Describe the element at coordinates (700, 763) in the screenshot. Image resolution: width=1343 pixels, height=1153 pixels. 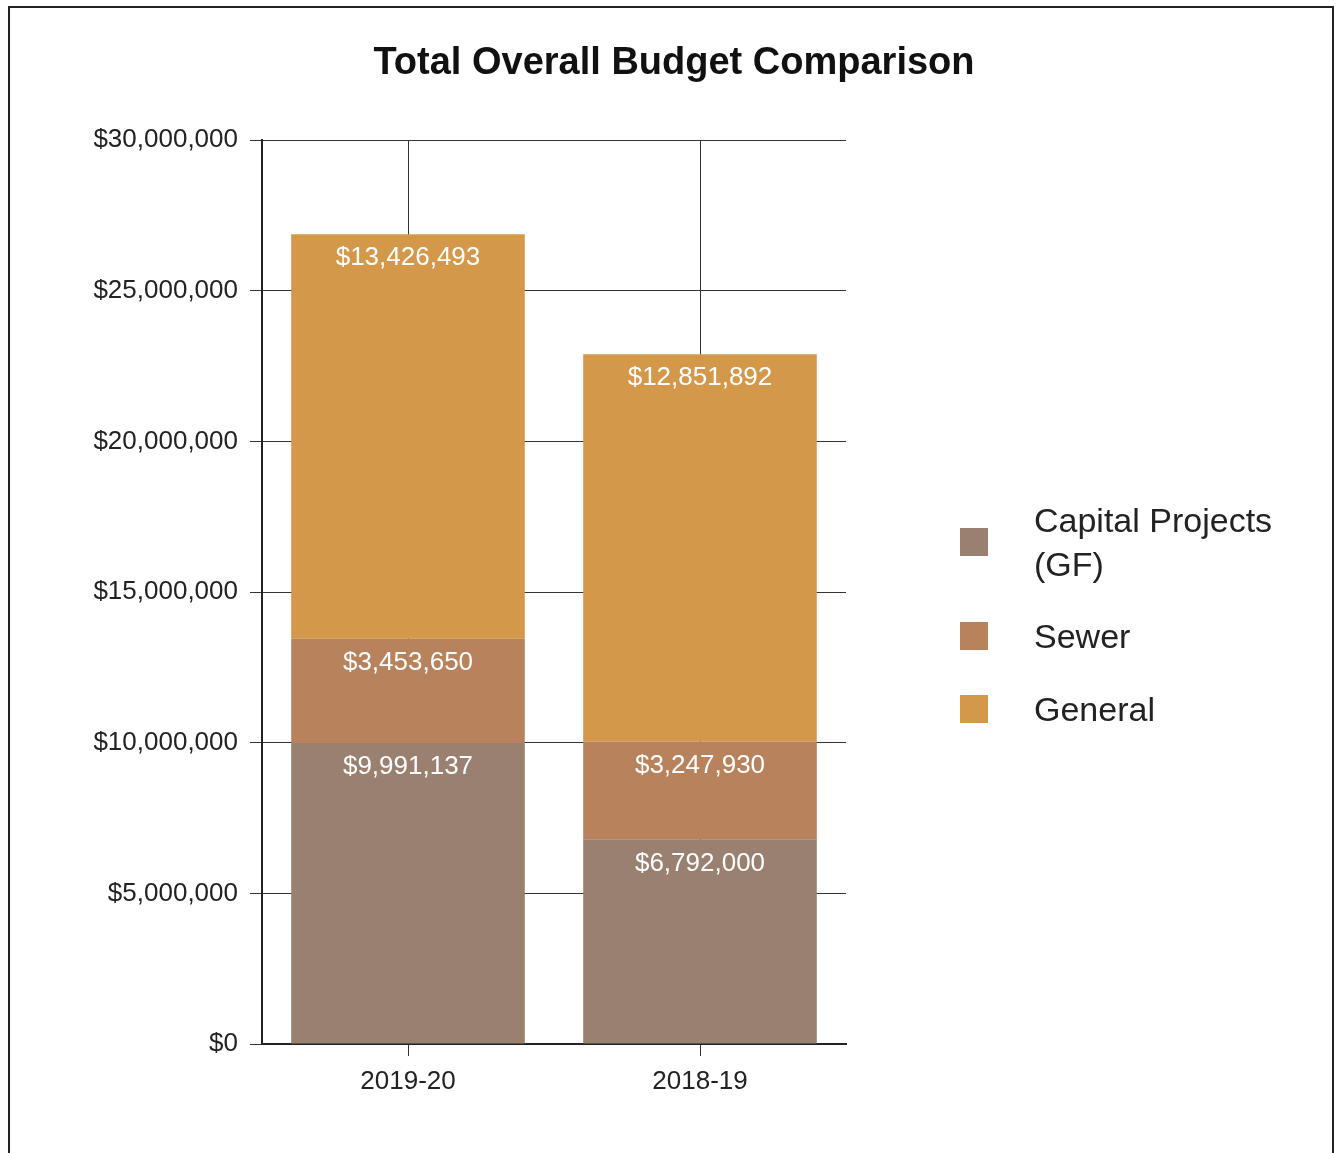
I see `data-label: $3,247,930` at that location.